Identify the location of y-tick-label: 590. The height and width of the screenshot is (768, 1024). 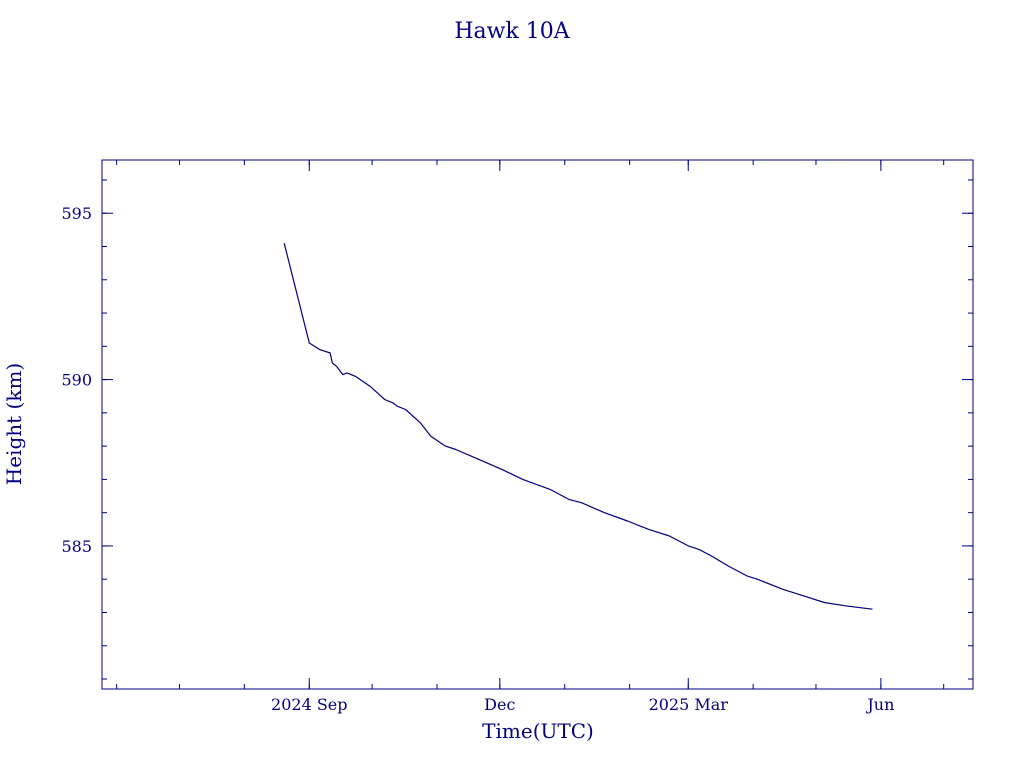
(76, 380).